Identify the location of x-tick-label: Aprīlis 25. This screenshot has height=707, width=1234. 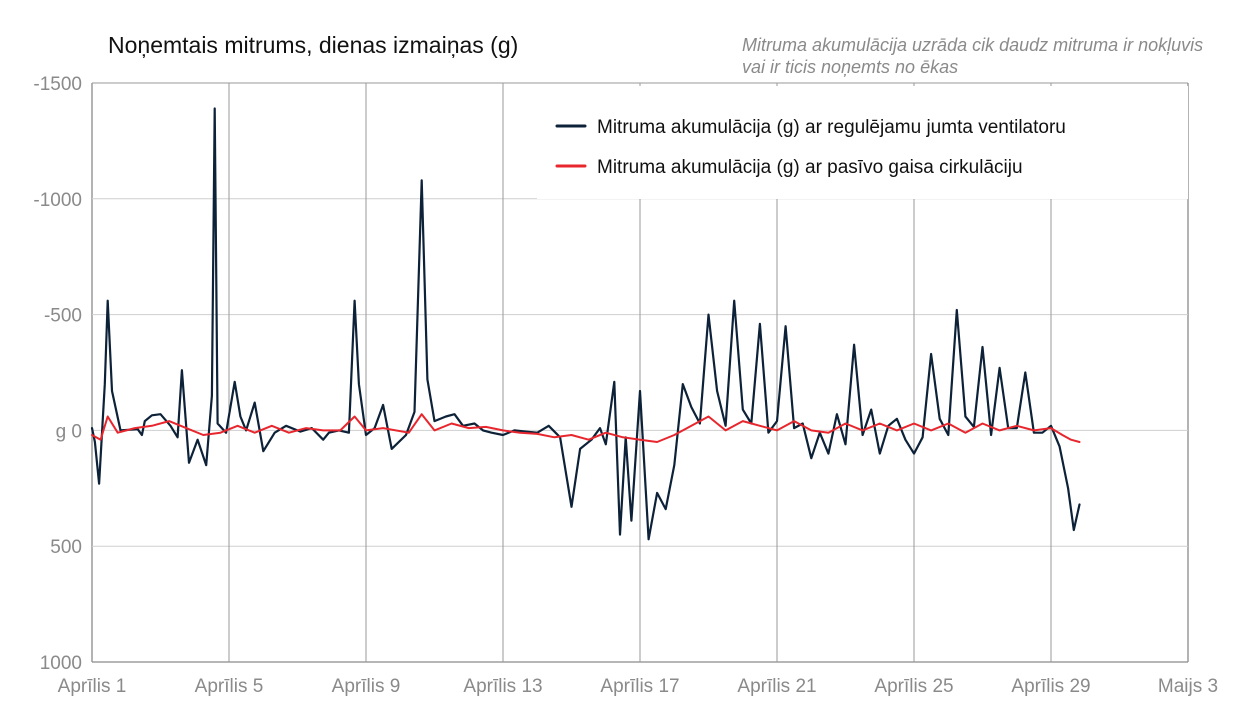
(913, 686).